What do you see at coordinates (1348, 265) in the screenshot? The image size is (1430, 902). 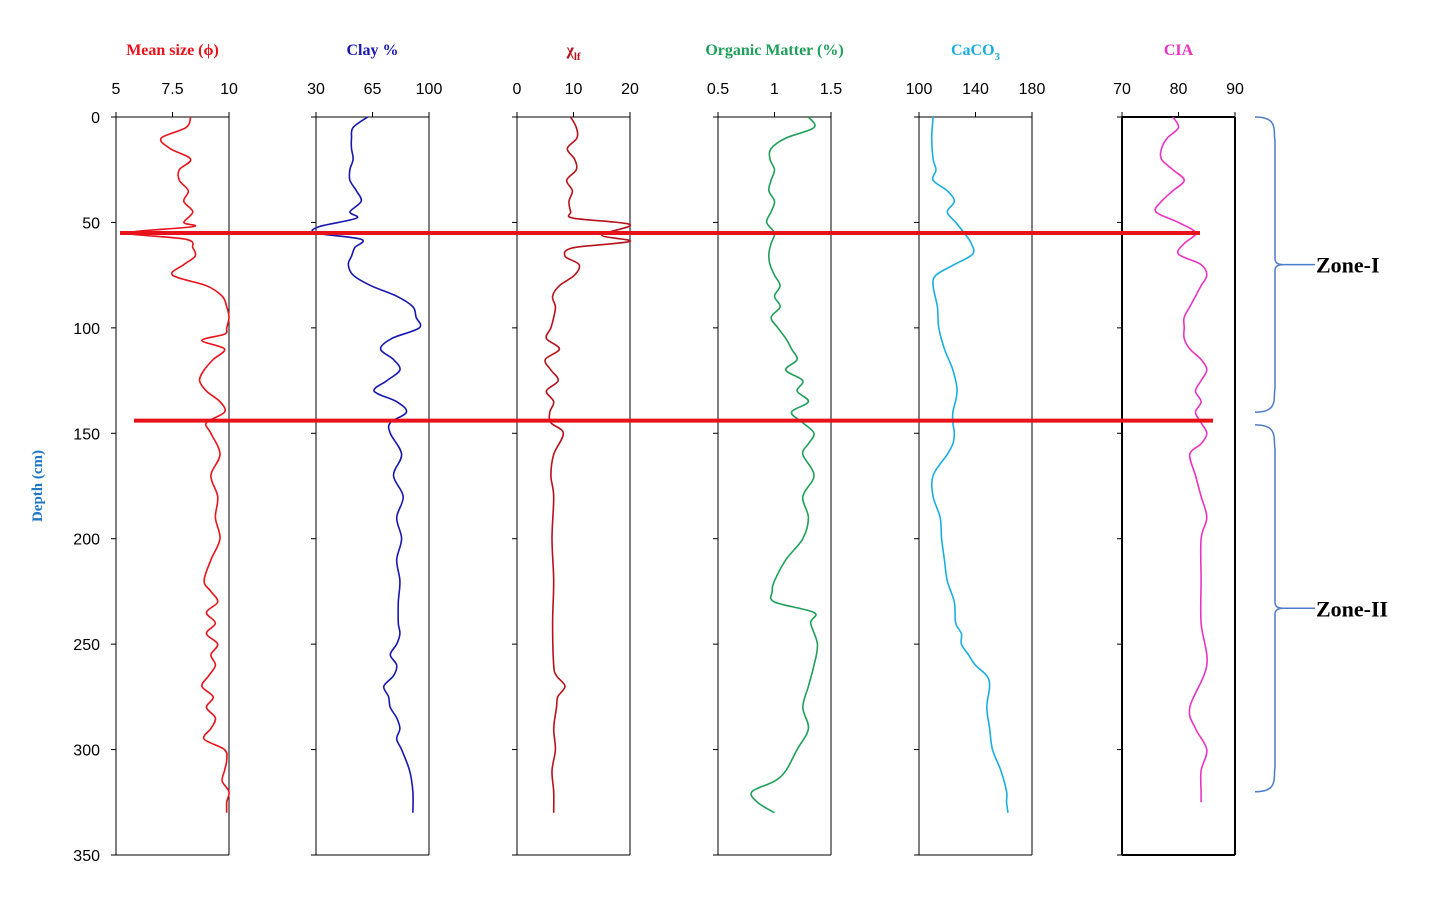 I see `zone-label: Zone-I` at bounding box center [1348, 265].